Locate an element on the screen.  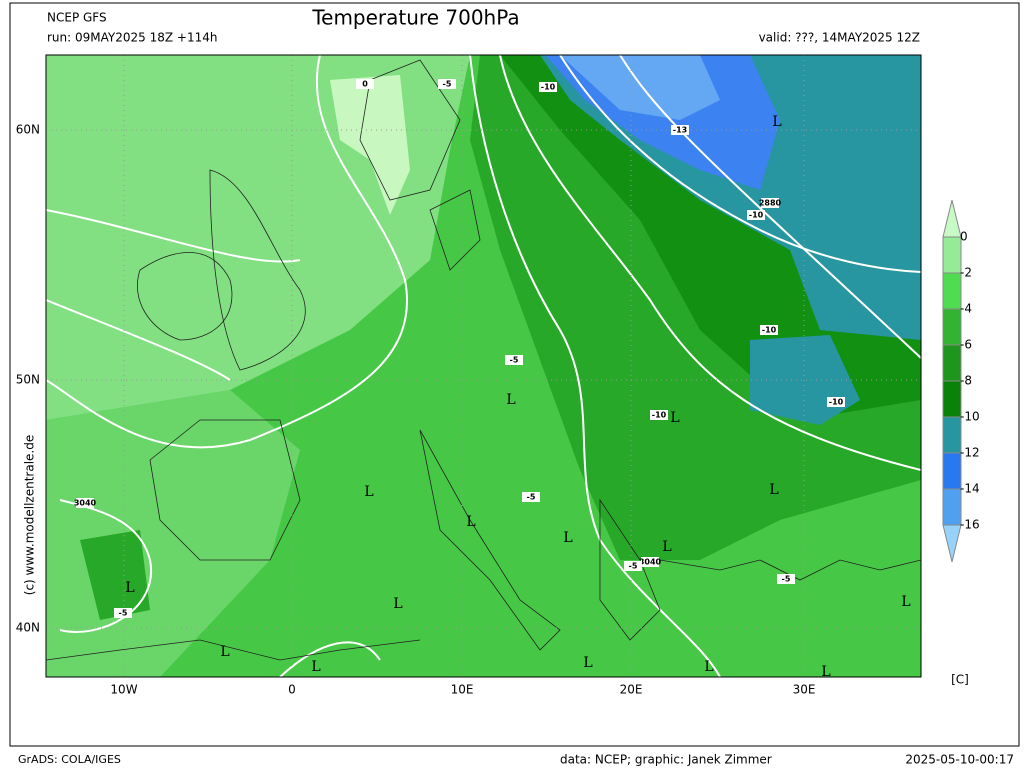
footer-software: GrADS: COLA/IGES is located at coordinates (69, 759).